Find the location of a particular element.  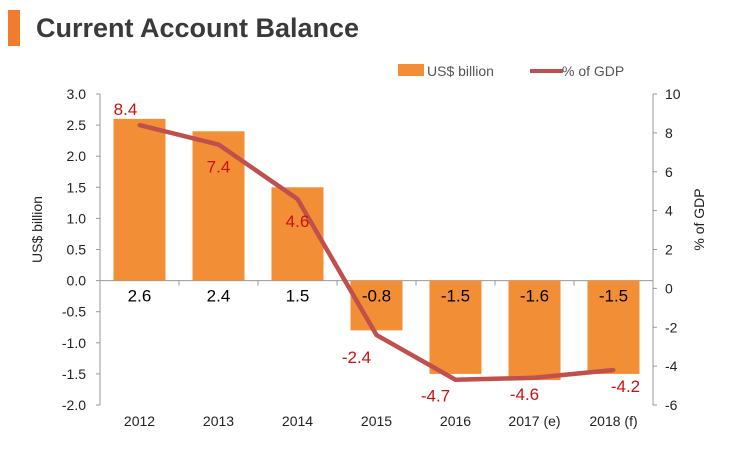

x-tick-label: 2018 (f) is located at coordinates (613, 421).